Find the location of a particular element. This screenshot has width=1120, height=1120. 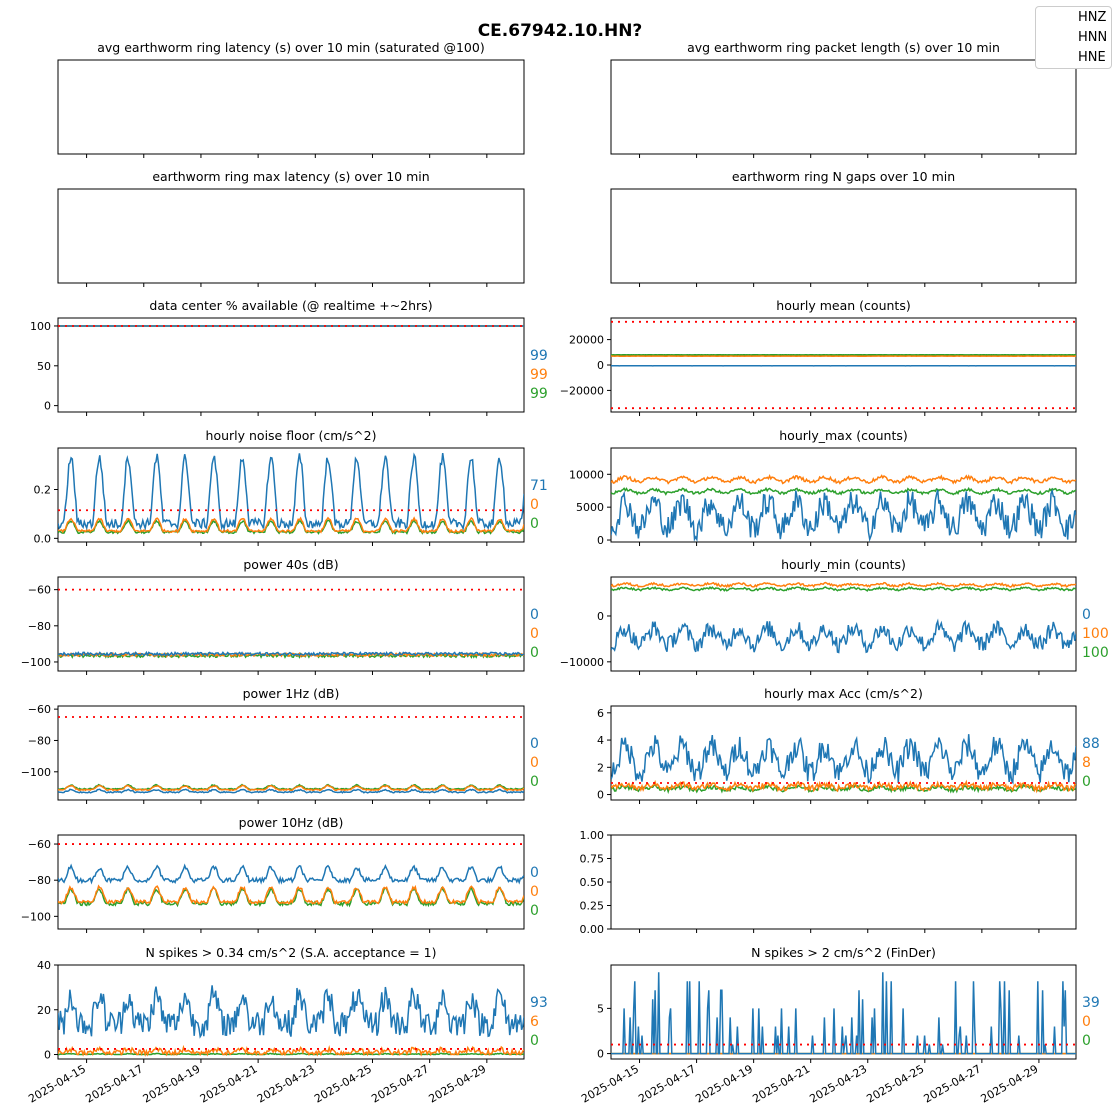

panel-p10: hourly_min (counts) −10000 0 0 100 100 is located at coordinates (834, 616).